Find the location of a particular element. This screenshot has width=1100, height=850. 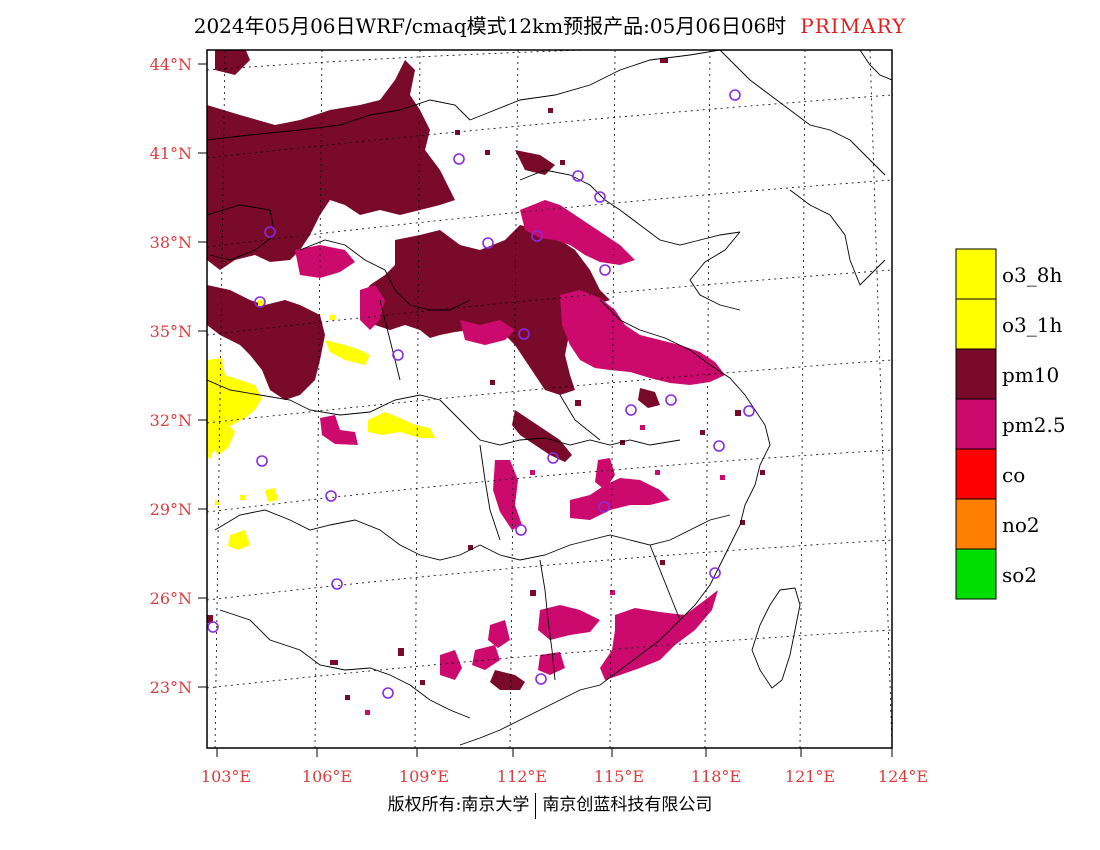

legend: o3_8h o3_1h pm10 pm2.5 co no2 so2 is located at coordinates (1010, 424).